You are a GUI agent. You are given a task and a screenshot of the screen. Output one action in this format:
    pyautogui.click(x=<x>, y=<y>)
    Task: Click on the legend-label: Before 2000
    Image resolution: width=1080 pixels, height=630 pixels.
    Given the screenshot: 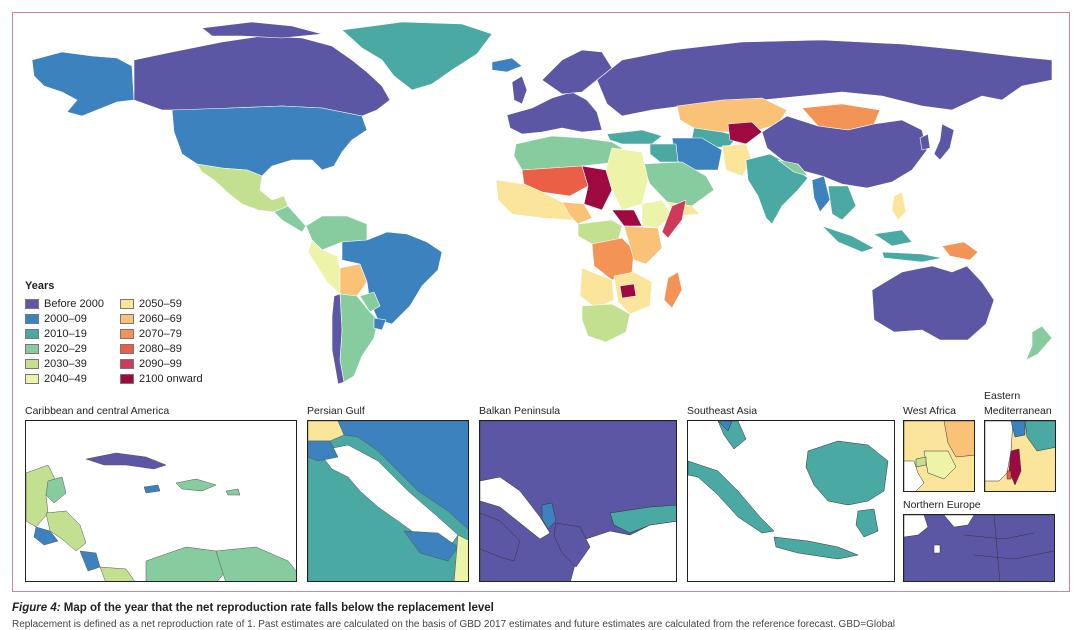 What is the action you would take?
    pyautogui.click(x=74, y=304)
    